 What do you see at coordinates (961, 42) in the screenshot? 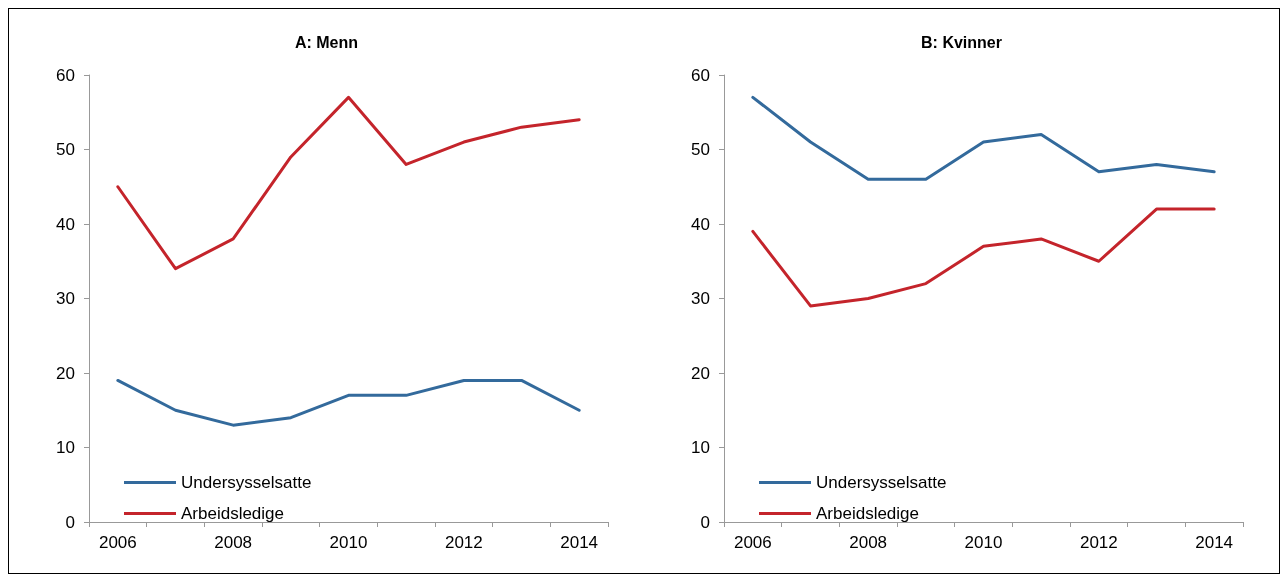
I see `chart-title: B: Kvinner` at bounding box center [961, 42].